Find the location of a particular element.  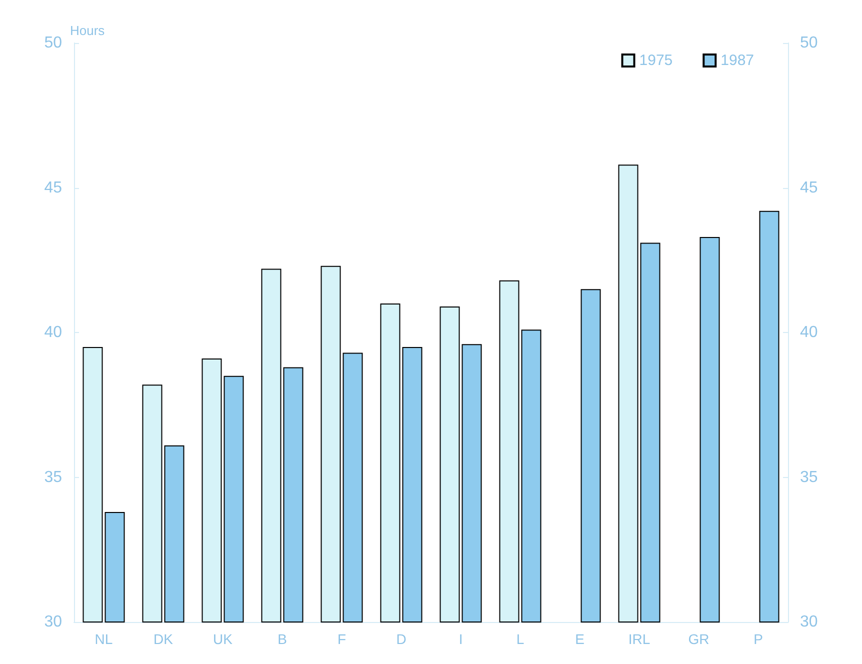

x-tick-label: NL is located at coordinates (103, 639).